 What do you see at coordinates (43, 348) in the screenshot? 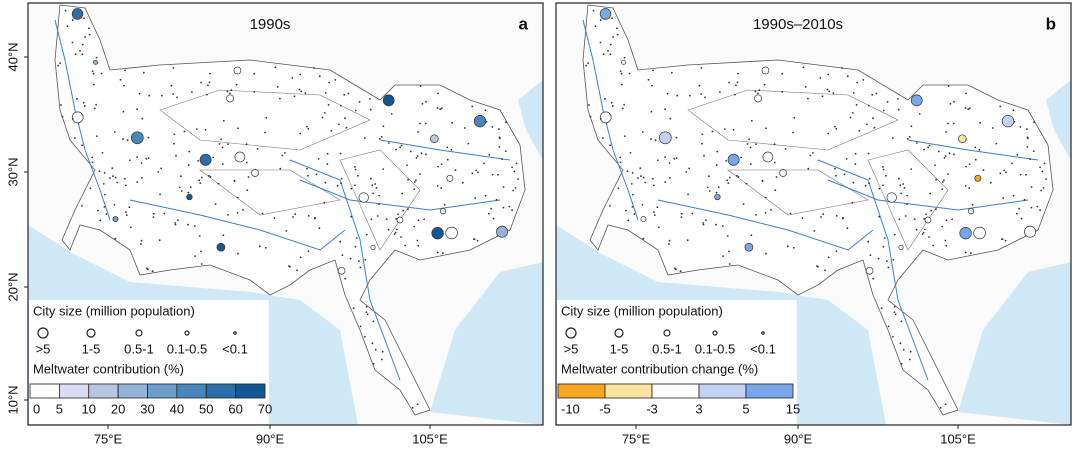
I see `size-label: >5` at bounding box center [43, 348].